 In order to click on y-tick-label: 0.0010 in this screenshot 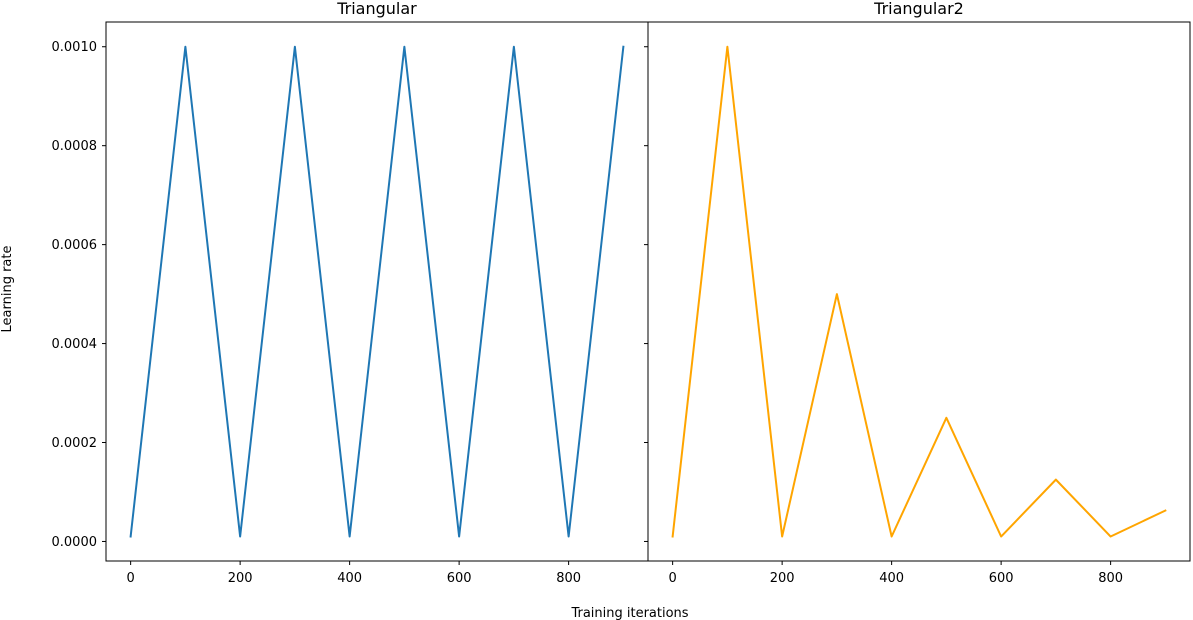, I will do `click(75, 47)`.